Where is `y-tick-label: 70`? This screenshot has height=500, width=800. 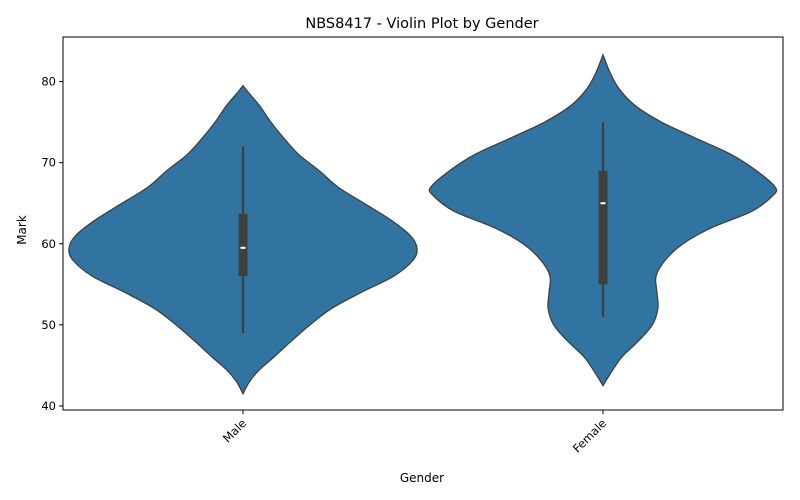 y-tick-label: 70 is located at coordinates (48, 163).